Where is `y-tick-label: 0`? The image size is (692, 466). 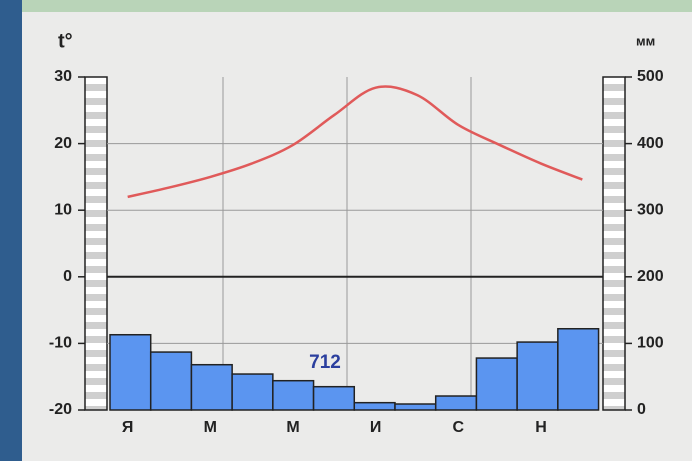 y-tick-label: 0 is located at coordinates (67, 276).